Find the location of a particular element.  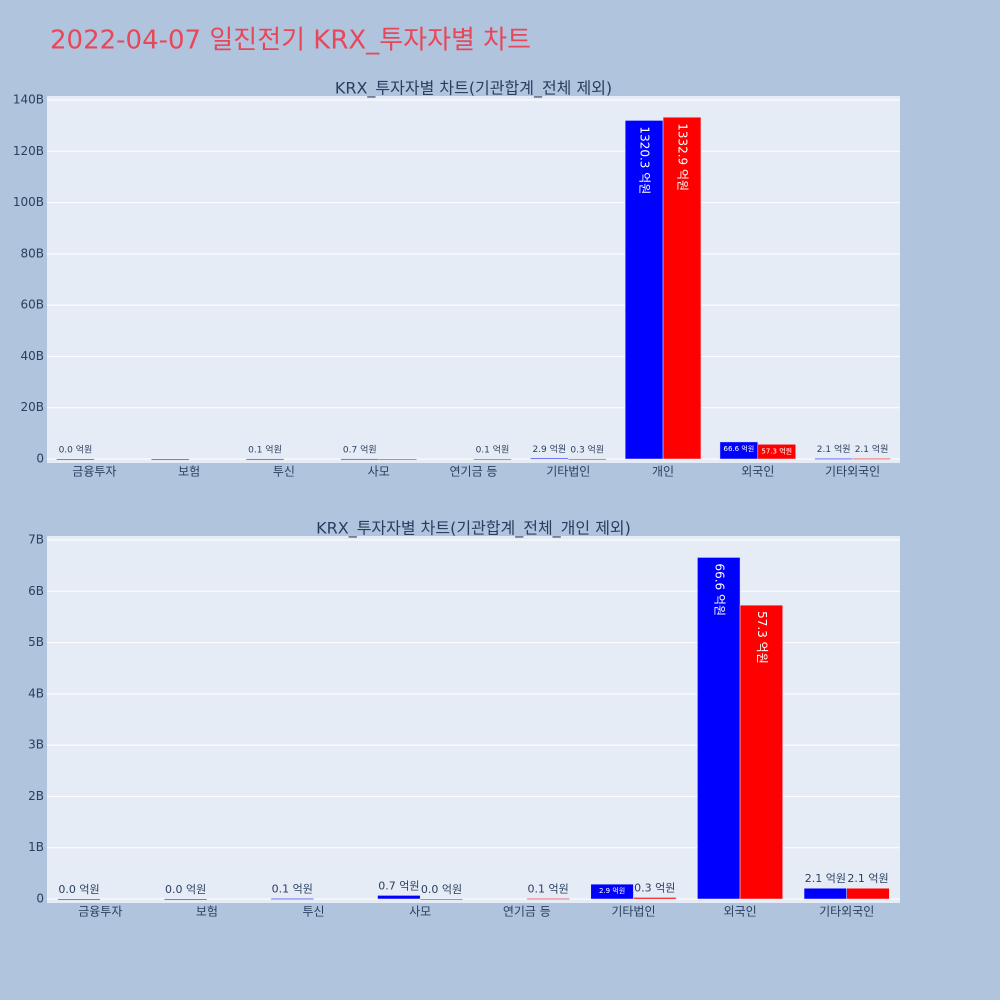

y-tick-label: 3B is located at coordinates (36, 745).